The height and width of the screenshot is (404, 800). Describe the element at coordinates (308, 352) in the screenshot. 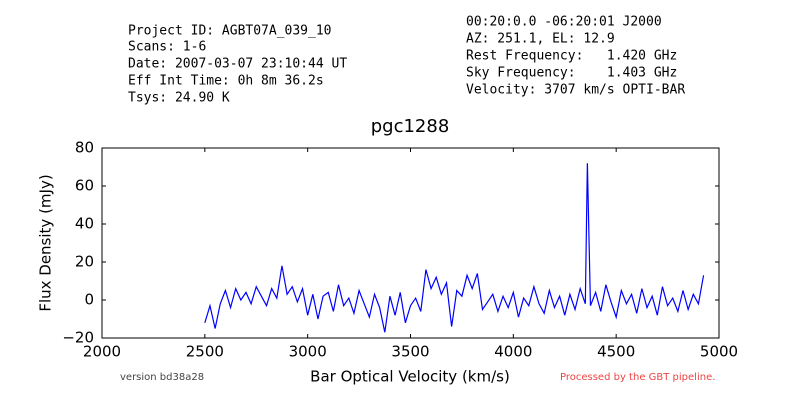

I see `x-tick-label: 3000` at that location.